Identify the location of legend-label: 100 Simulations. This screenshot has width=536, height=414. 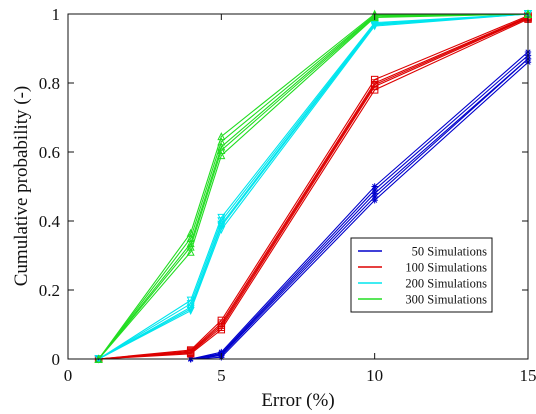
(446, 268).